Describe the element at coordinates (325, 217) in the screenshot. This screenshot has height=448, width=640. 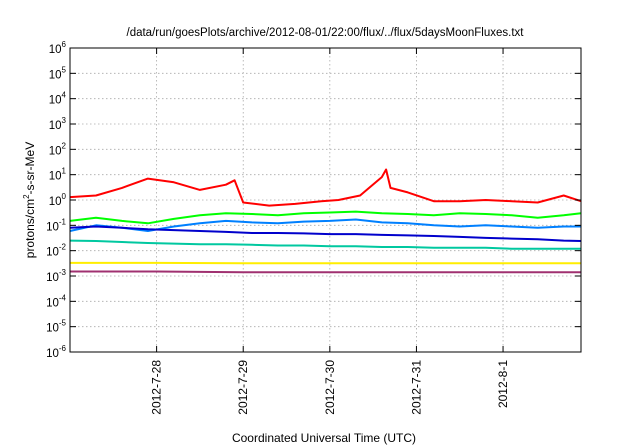
I see `series-2-line` at that location.